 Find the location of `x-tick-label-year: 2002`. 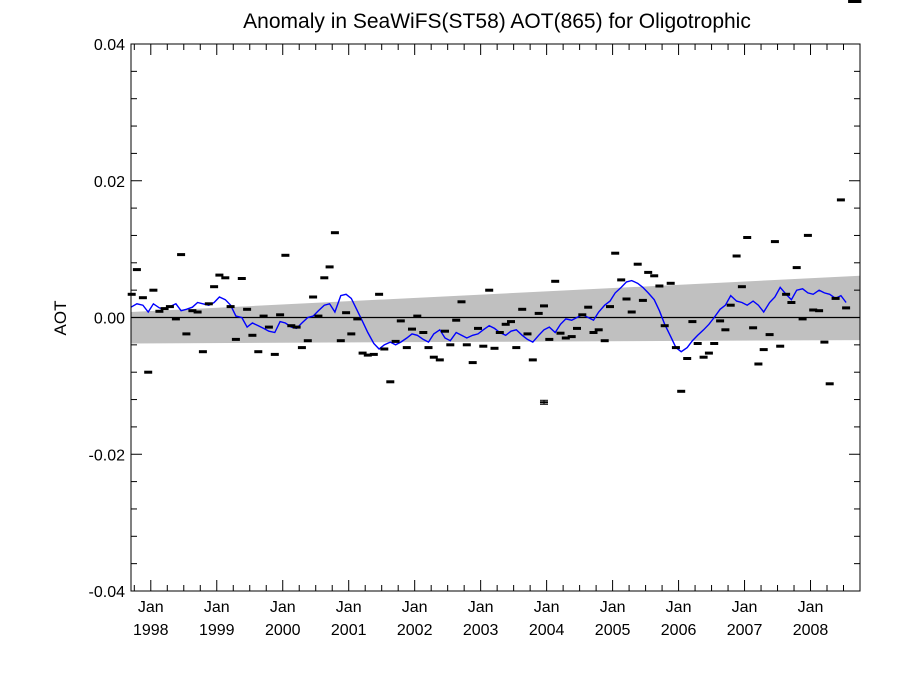

x-tick-label-year: 2002 is located at coordinates (415, 630).